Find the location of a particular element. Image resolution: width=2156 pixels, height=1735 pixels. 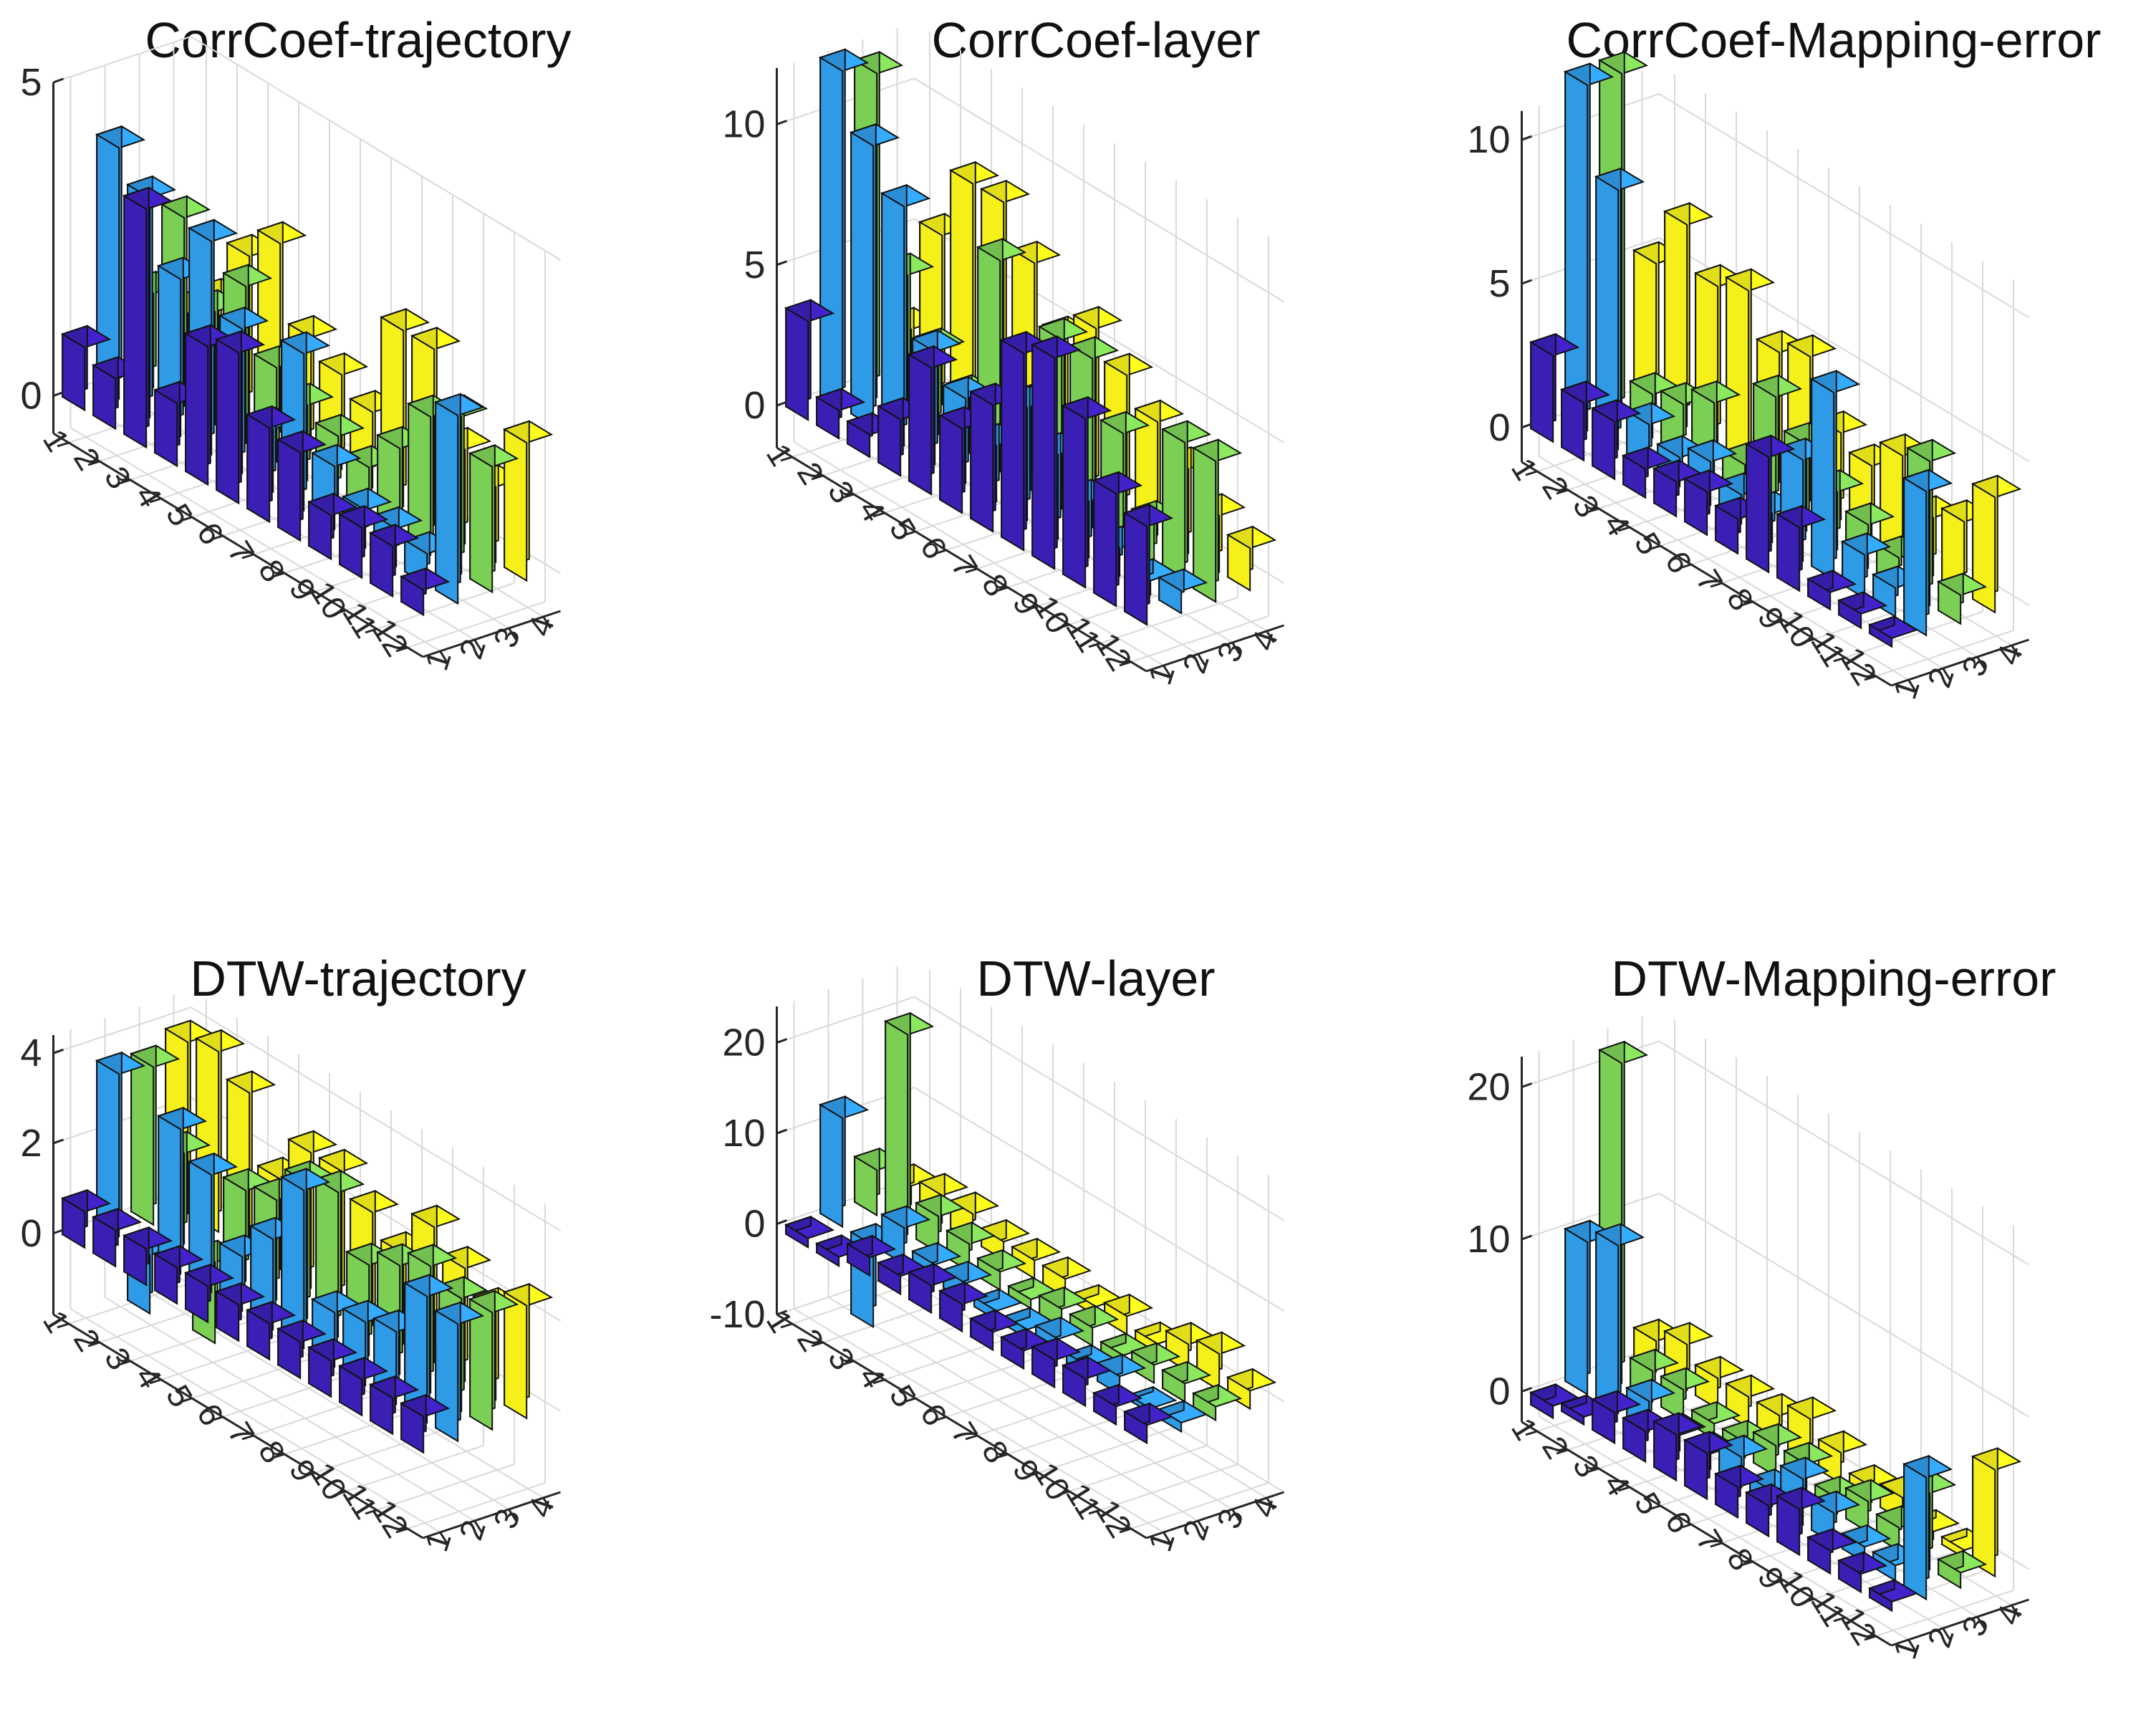

z-tick-label: -10 is located at coordinates (737, 1314).